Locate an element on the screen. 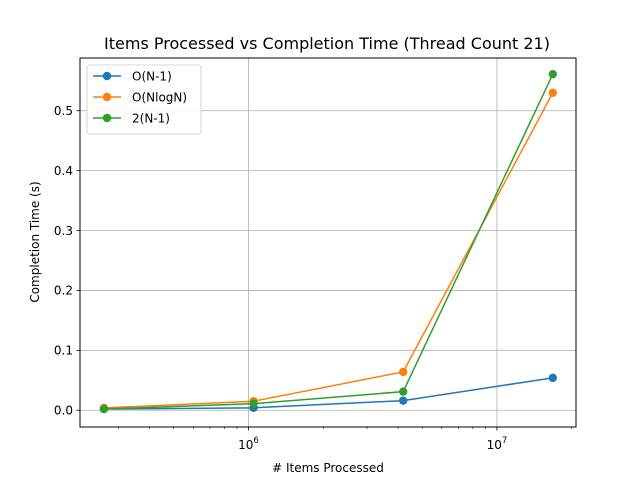 The width and height of the screenshot is (640, 480). legend: O(N-1) O(NlogN) 2(N-1) is located at coordinates (144, 99).